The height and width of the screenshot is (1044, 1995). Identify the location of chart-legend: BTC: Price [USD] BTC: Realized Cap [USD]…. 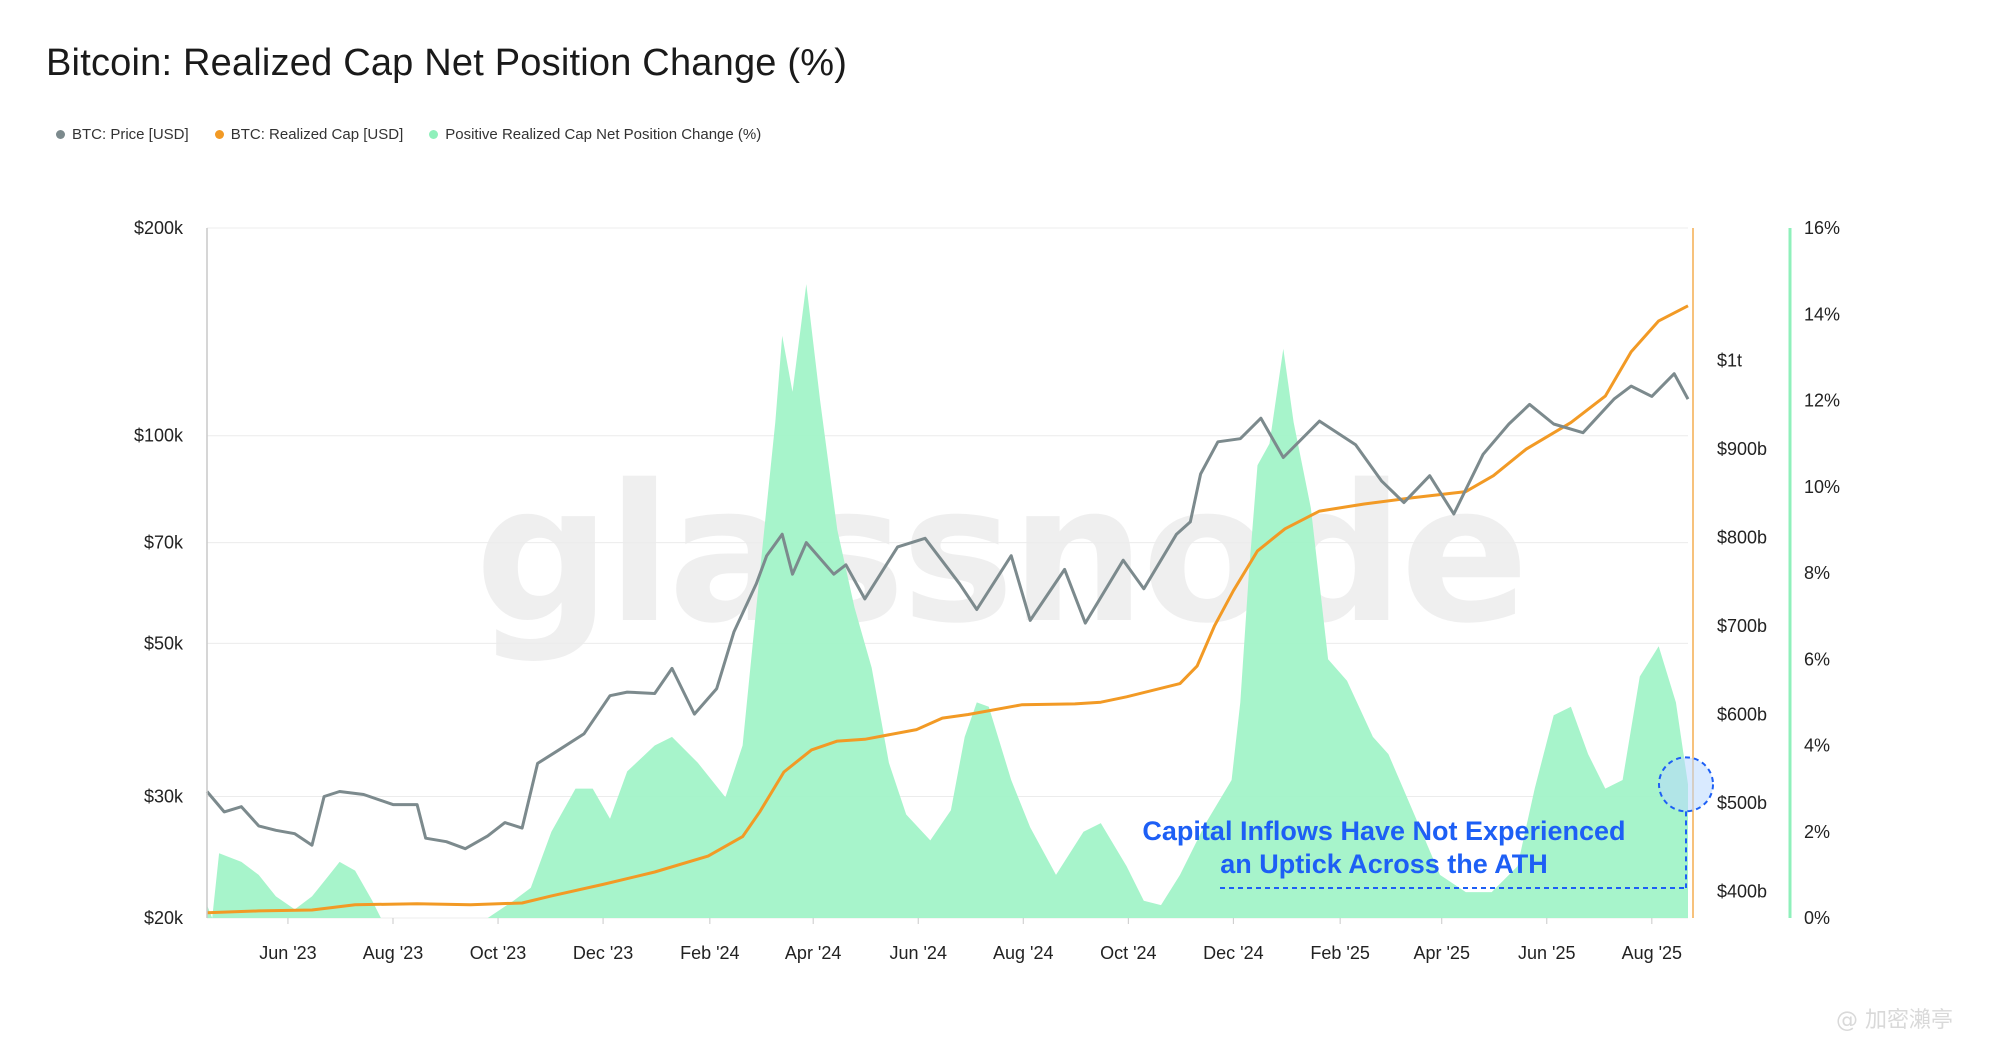
(408, 134).